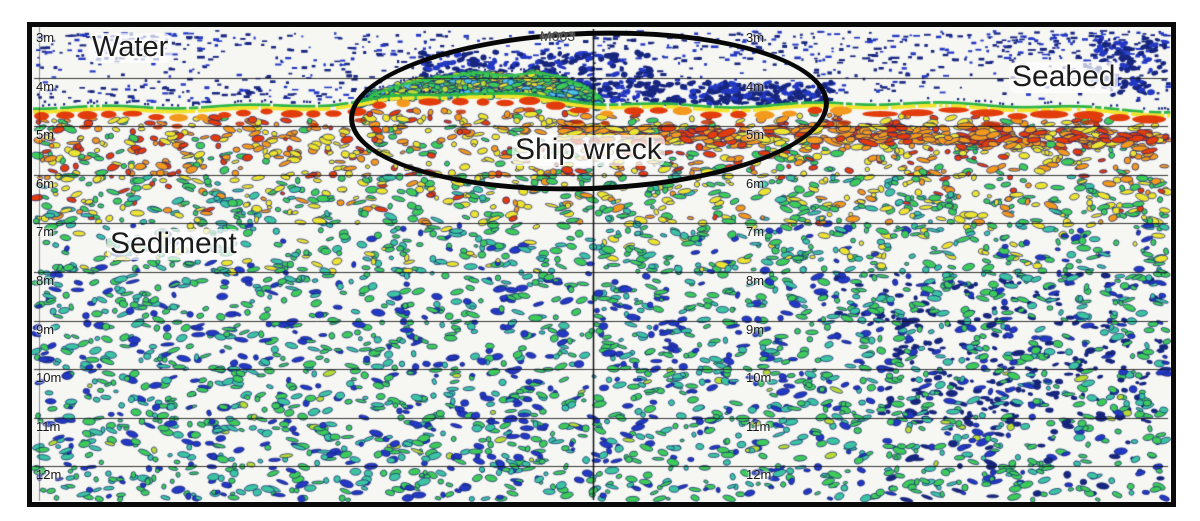 Image resolution: width=1200 pixels, height=521 pixels. Describe the element at coordinates (588, 150) in the screenshot. I see `label-ship-wreck: Ship wreck` at that location.